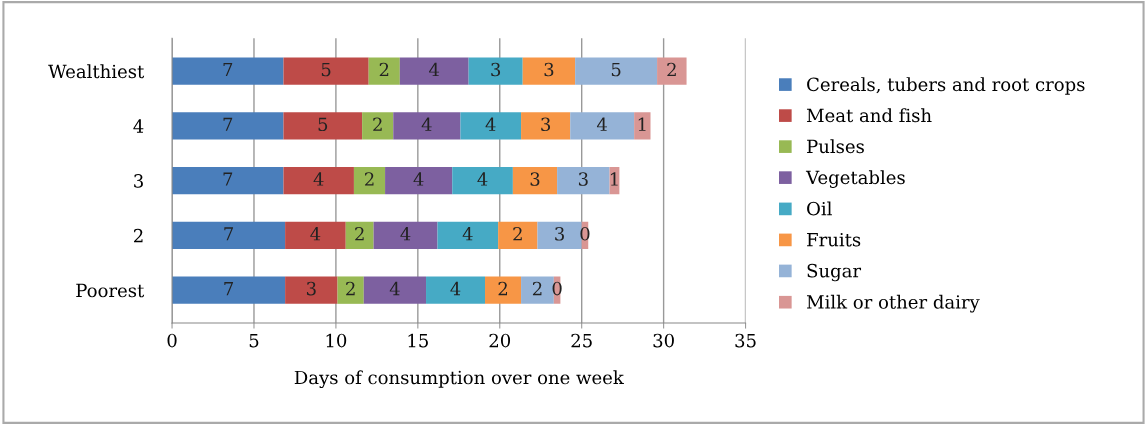 Image resolution: width=1147 pixels, height=425 pixels. Describe the element at coordinates (835, 146) in the screenshot. I see `legend-label: Pulses` at that location.